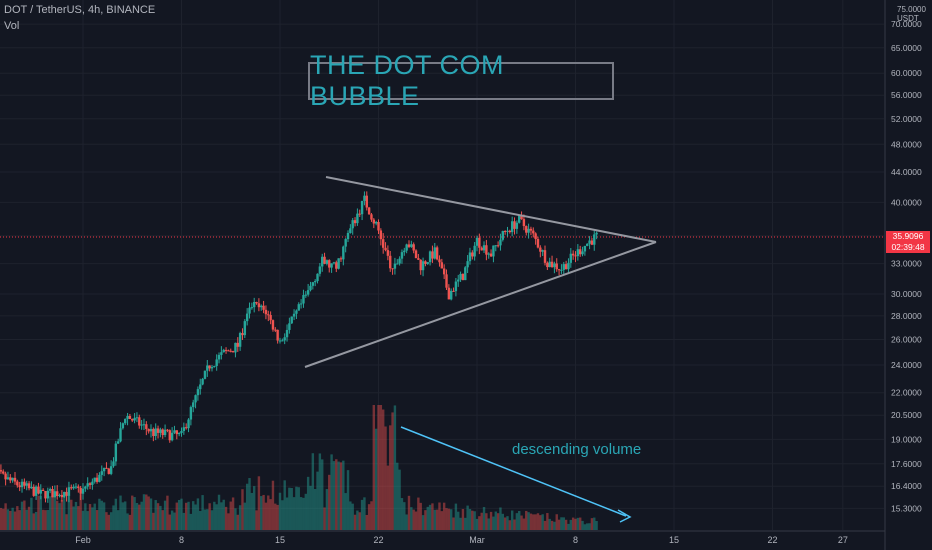 The height and width of the screenshot is (550, 932). What do you see at coordinates (906, 439) in the screenshot?
I see `price-tick-label: 19.0000` at bounding box center [906, 439].